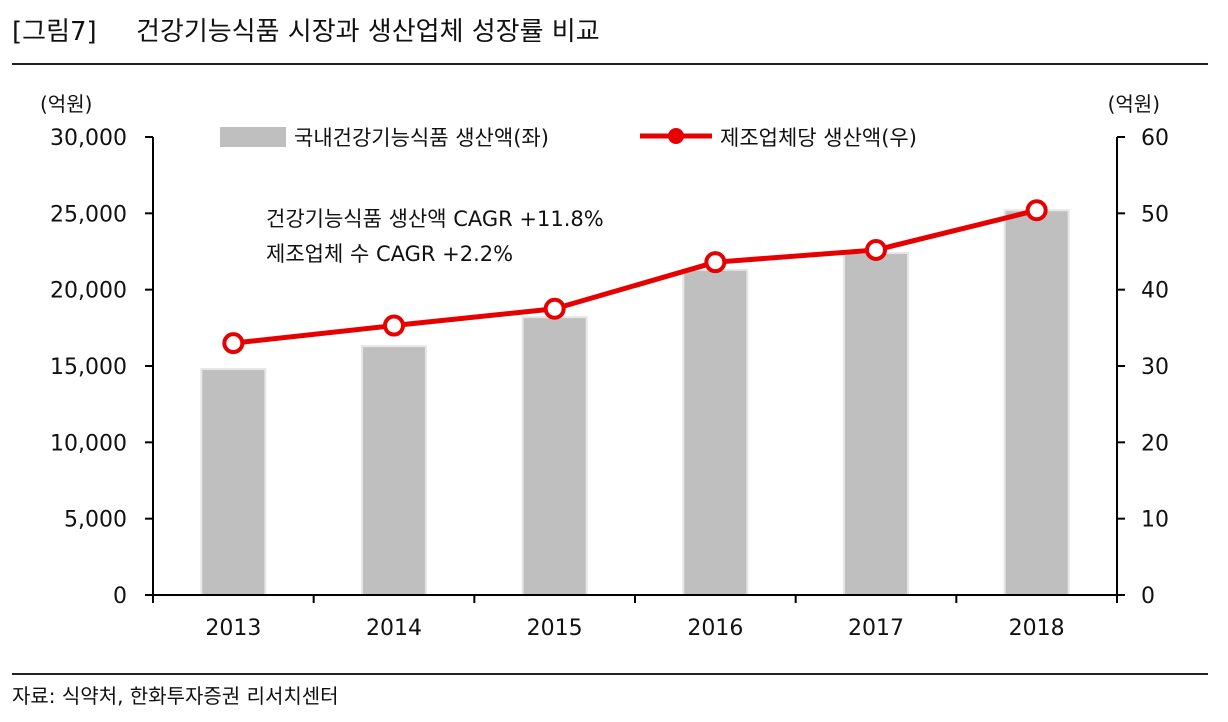  I want to click on figure-title: 건강기능식품 시장과 생산업체 성장률 비교, so click(368, 32).